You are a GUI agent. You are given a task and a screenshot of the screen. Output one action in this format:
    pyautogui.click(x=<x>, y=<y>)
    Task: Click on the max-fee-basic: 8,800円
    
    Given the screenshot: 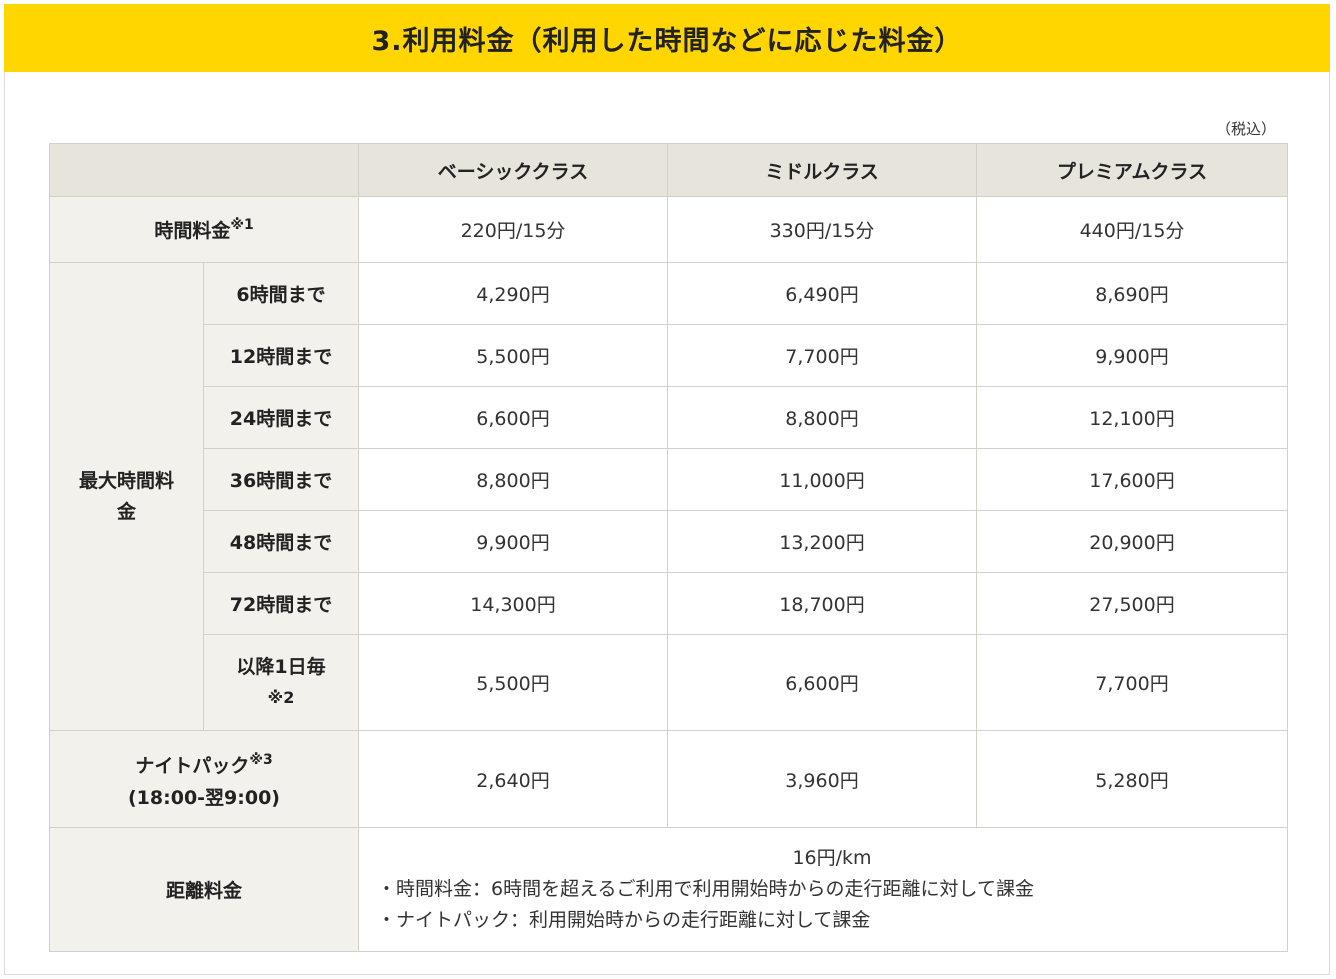 What is the action you would take?
    pyautogui.click(x=513, y=479)
    